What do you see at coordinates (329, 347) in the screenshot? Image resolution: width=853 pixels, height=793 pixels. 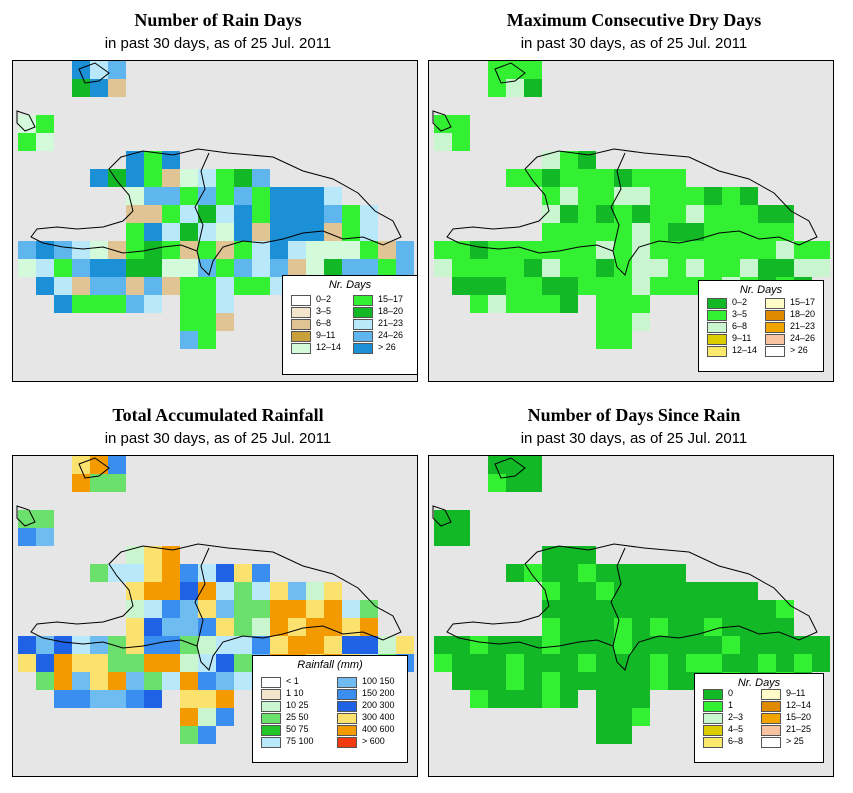 I see `legend-label: 12–14` at bounding box center [329, 347].